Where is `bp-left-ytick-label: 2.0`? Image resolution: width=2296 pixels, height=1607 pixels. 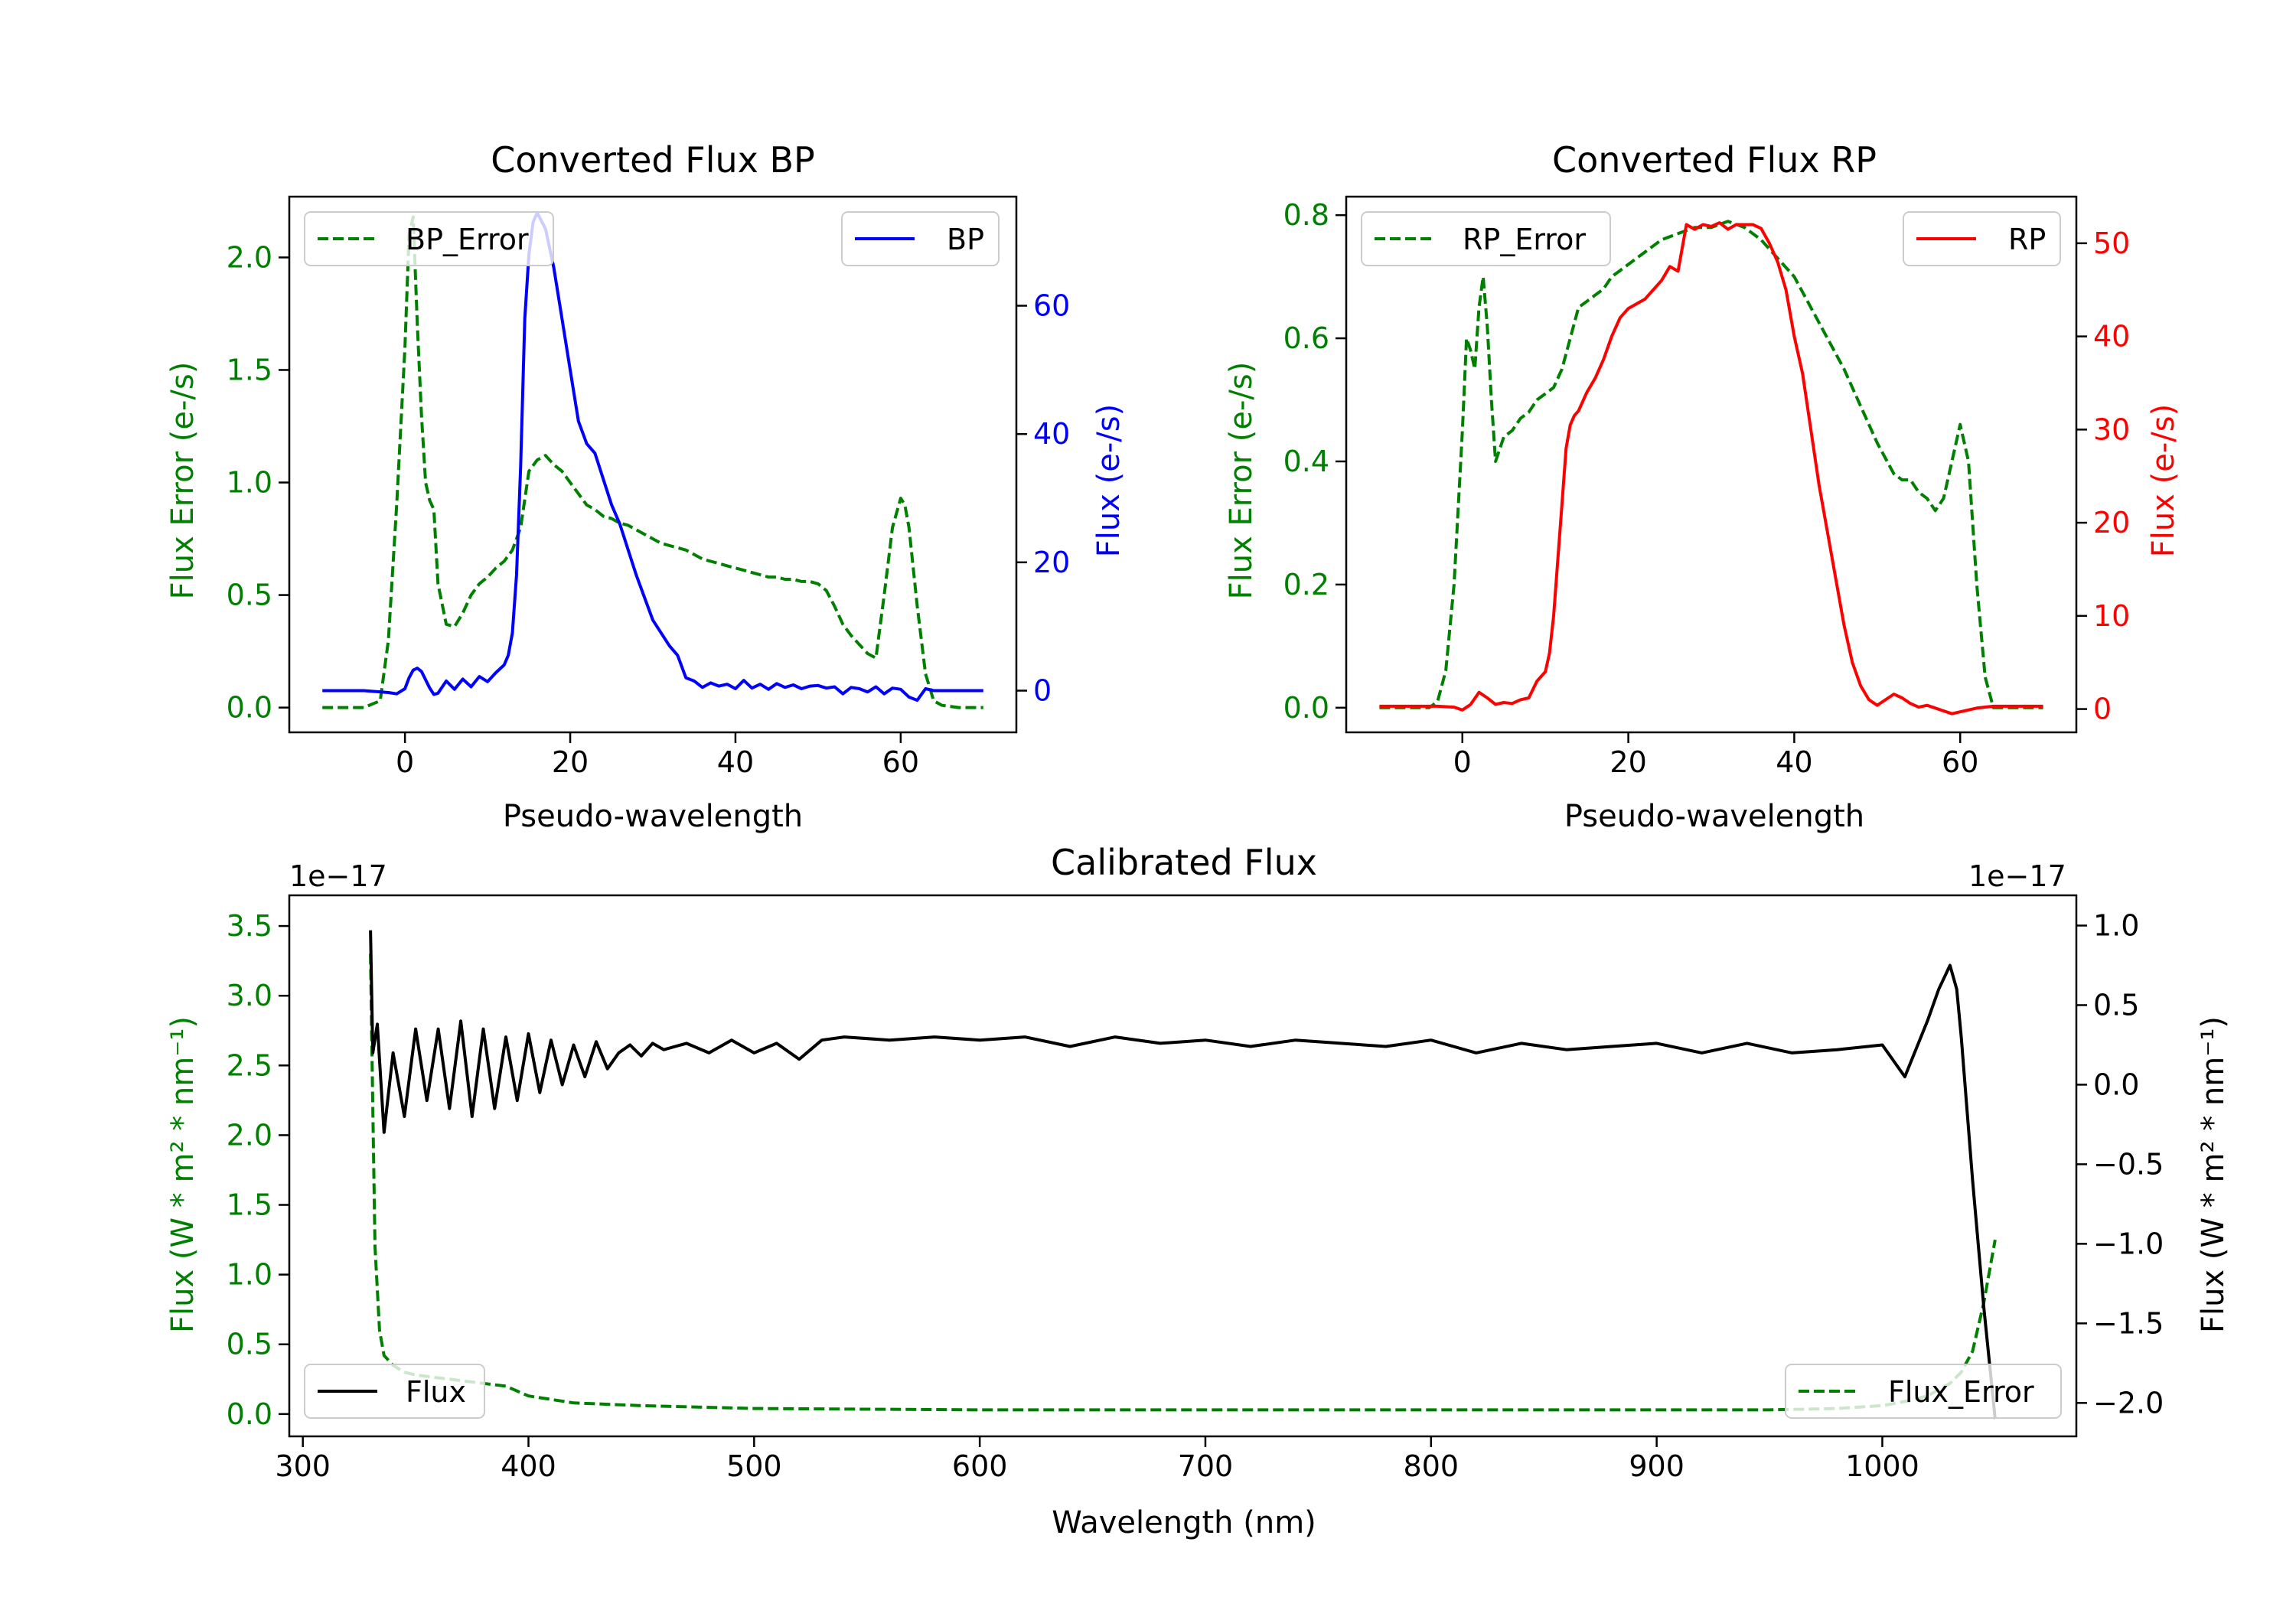
bp-left-ytick-label: 2.0 is located at coordinates (249, 257).